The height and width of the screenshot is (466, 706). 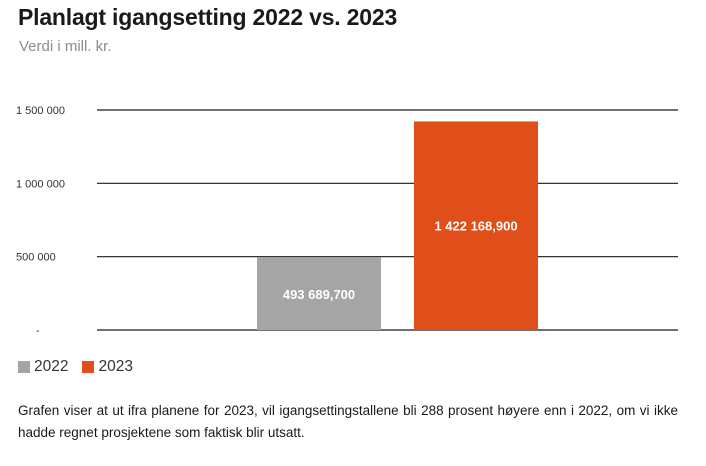 I want to click on bar-2022, so click(x=319, y=293).